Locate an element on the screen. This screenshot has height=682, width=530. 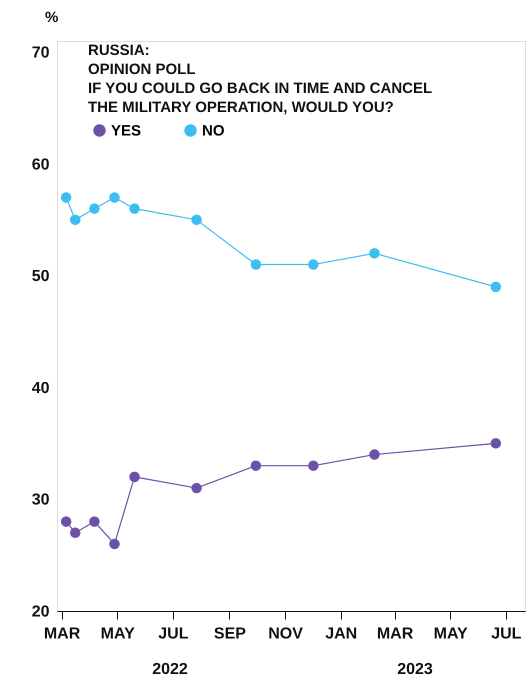
y-tick-label: 40 is located at coordinates (41, 388).